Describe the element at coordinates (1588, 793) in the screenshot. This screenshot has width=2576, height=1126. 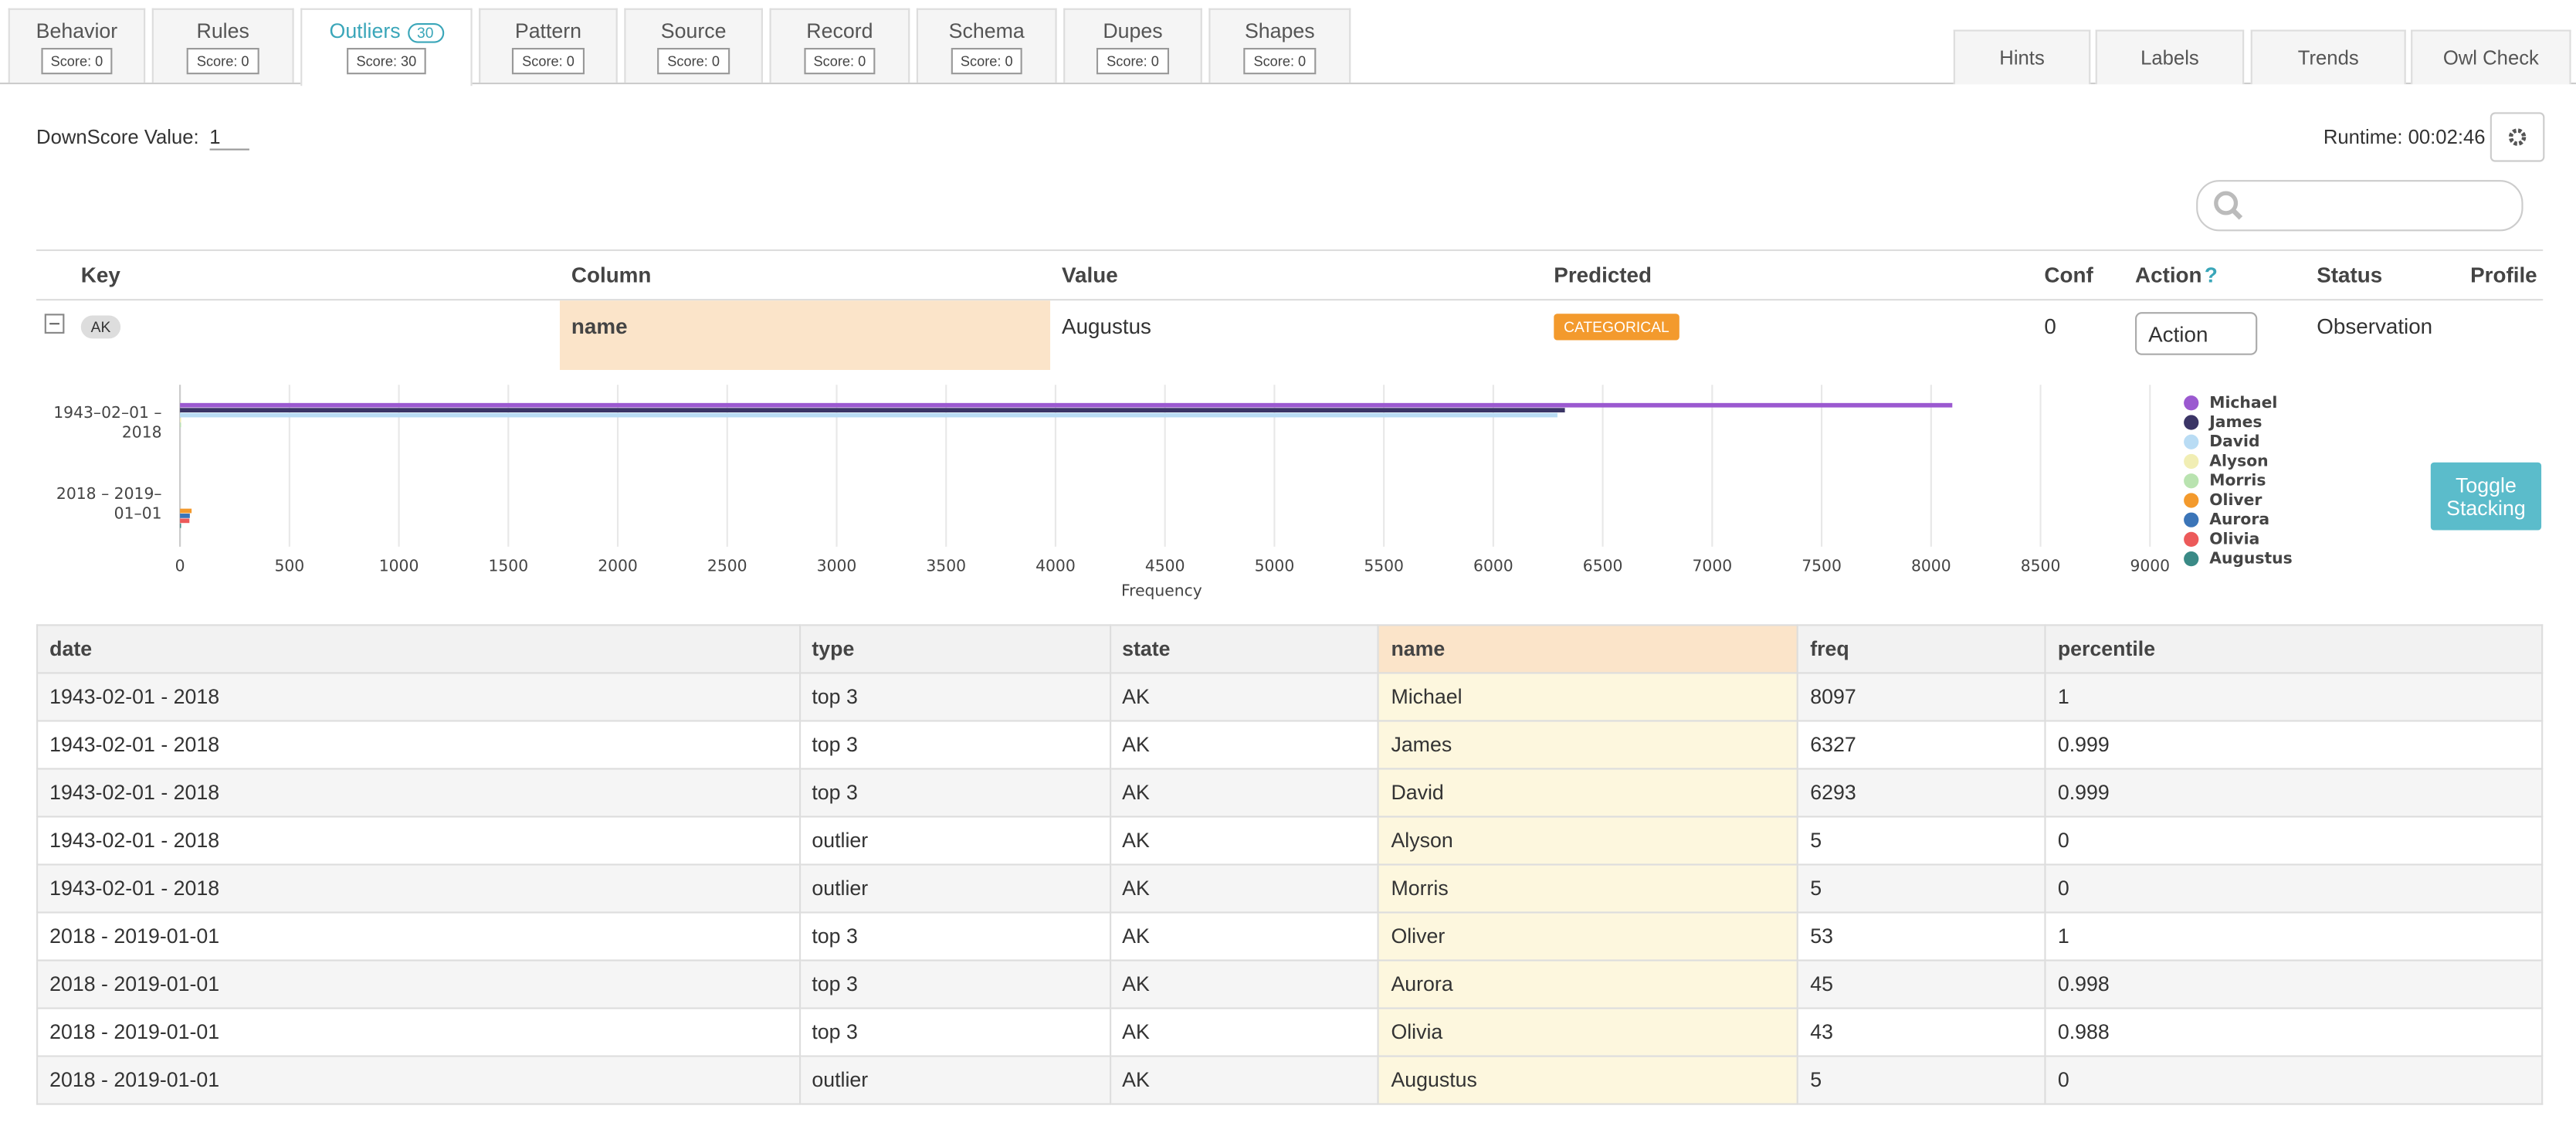
I see `table-cell: David` at that location.